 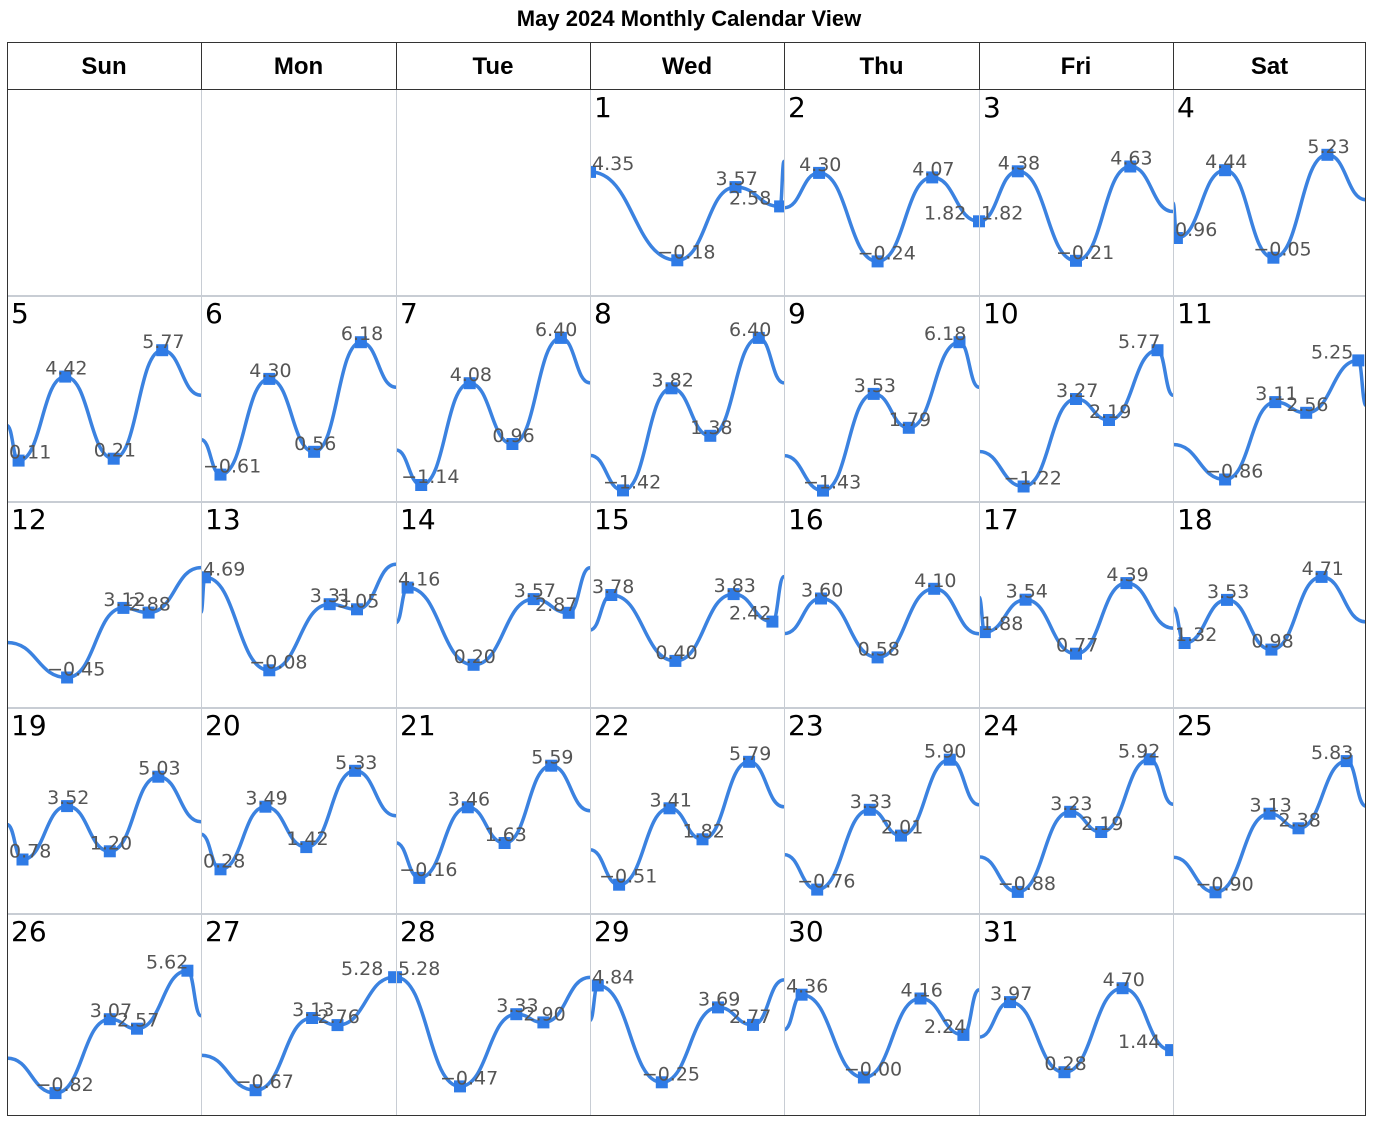 What do you see at coordinates (1139, 342) in the screenshot?
I see `data-point-label: 5.77` at bounding box center [1139, 342].